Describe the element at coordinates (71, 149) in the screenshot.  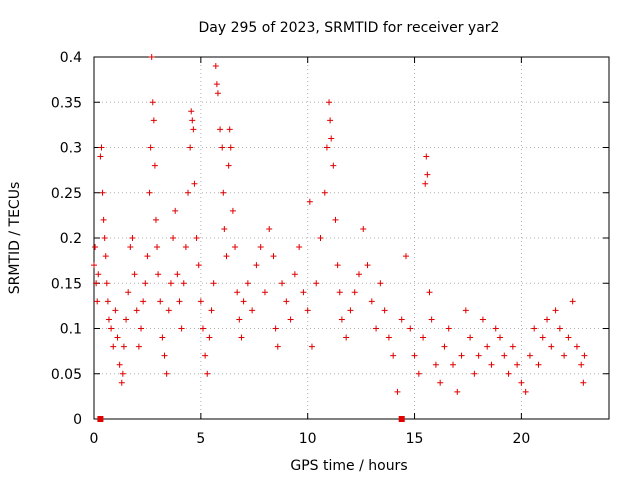
I see `y-tick-label: 0.3` at that location.